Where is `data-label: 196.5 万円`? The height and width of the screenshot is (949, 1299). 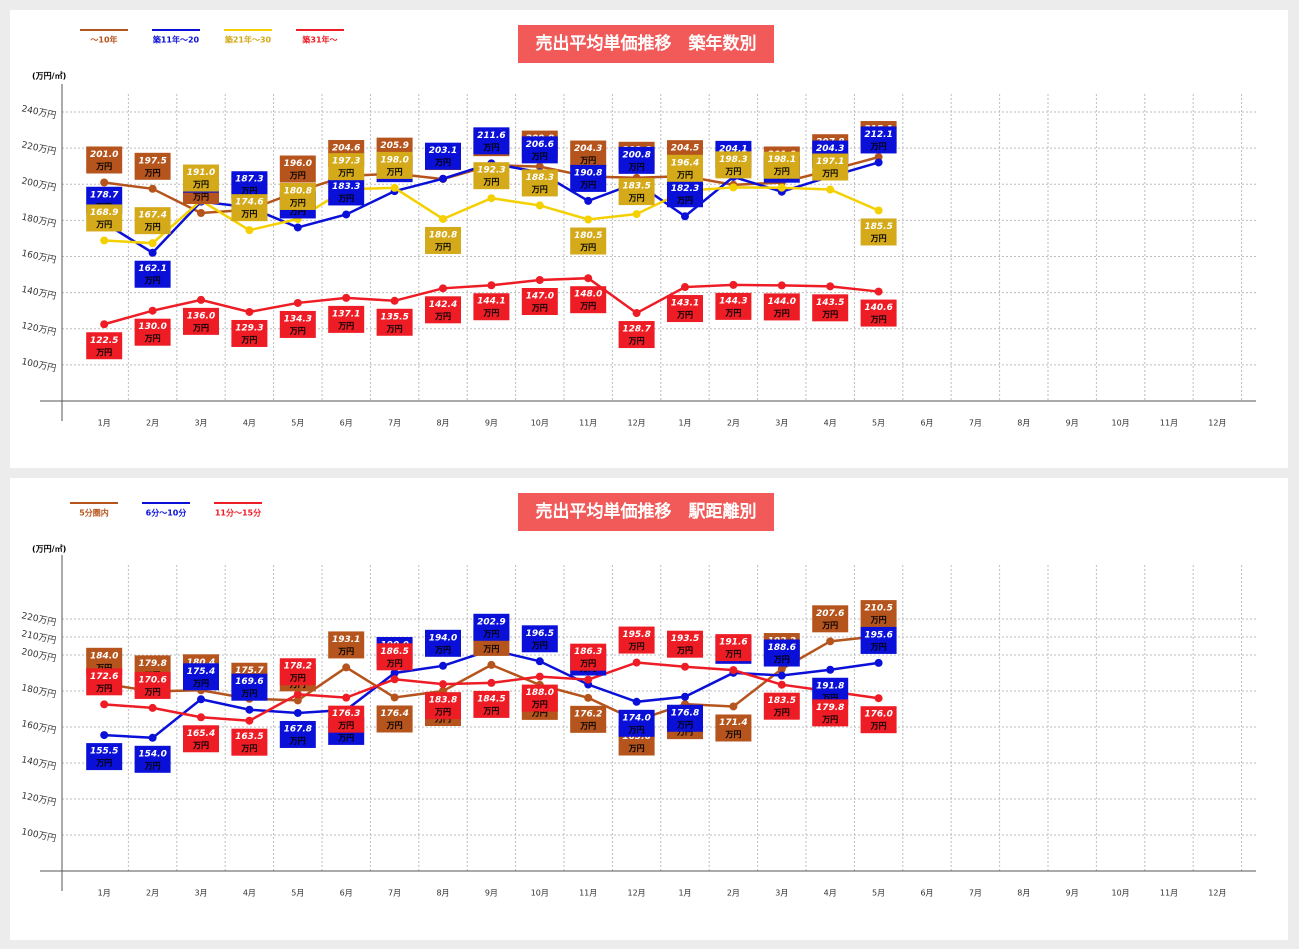 data-label: 196.5 万円 is located at coordinates (539, 639).